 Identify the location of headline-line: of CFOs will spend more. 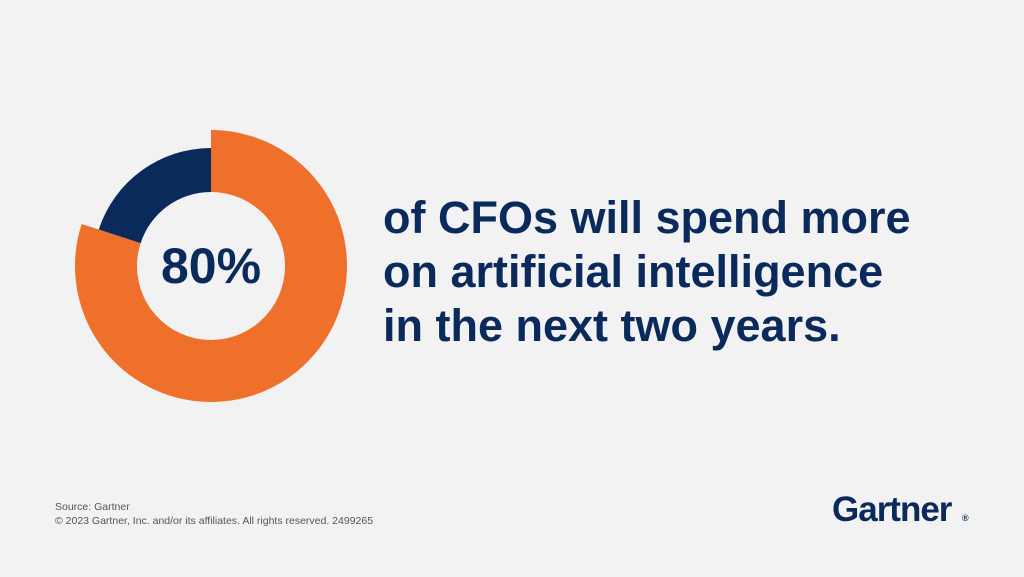
(647, 217).